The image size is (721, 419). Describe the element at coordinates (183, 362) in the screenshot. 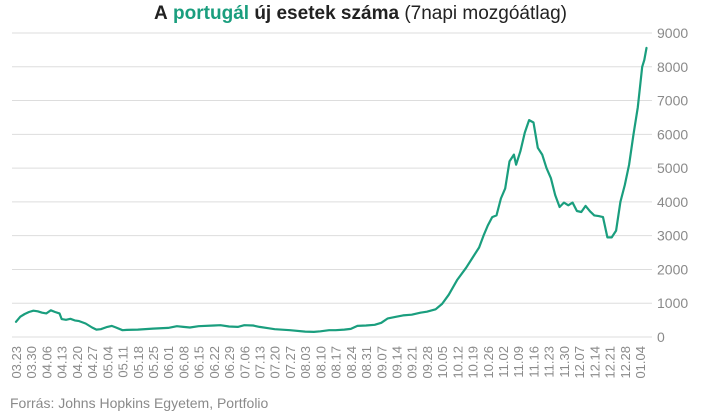

I see `x-tick-label: 06.08` at that location.